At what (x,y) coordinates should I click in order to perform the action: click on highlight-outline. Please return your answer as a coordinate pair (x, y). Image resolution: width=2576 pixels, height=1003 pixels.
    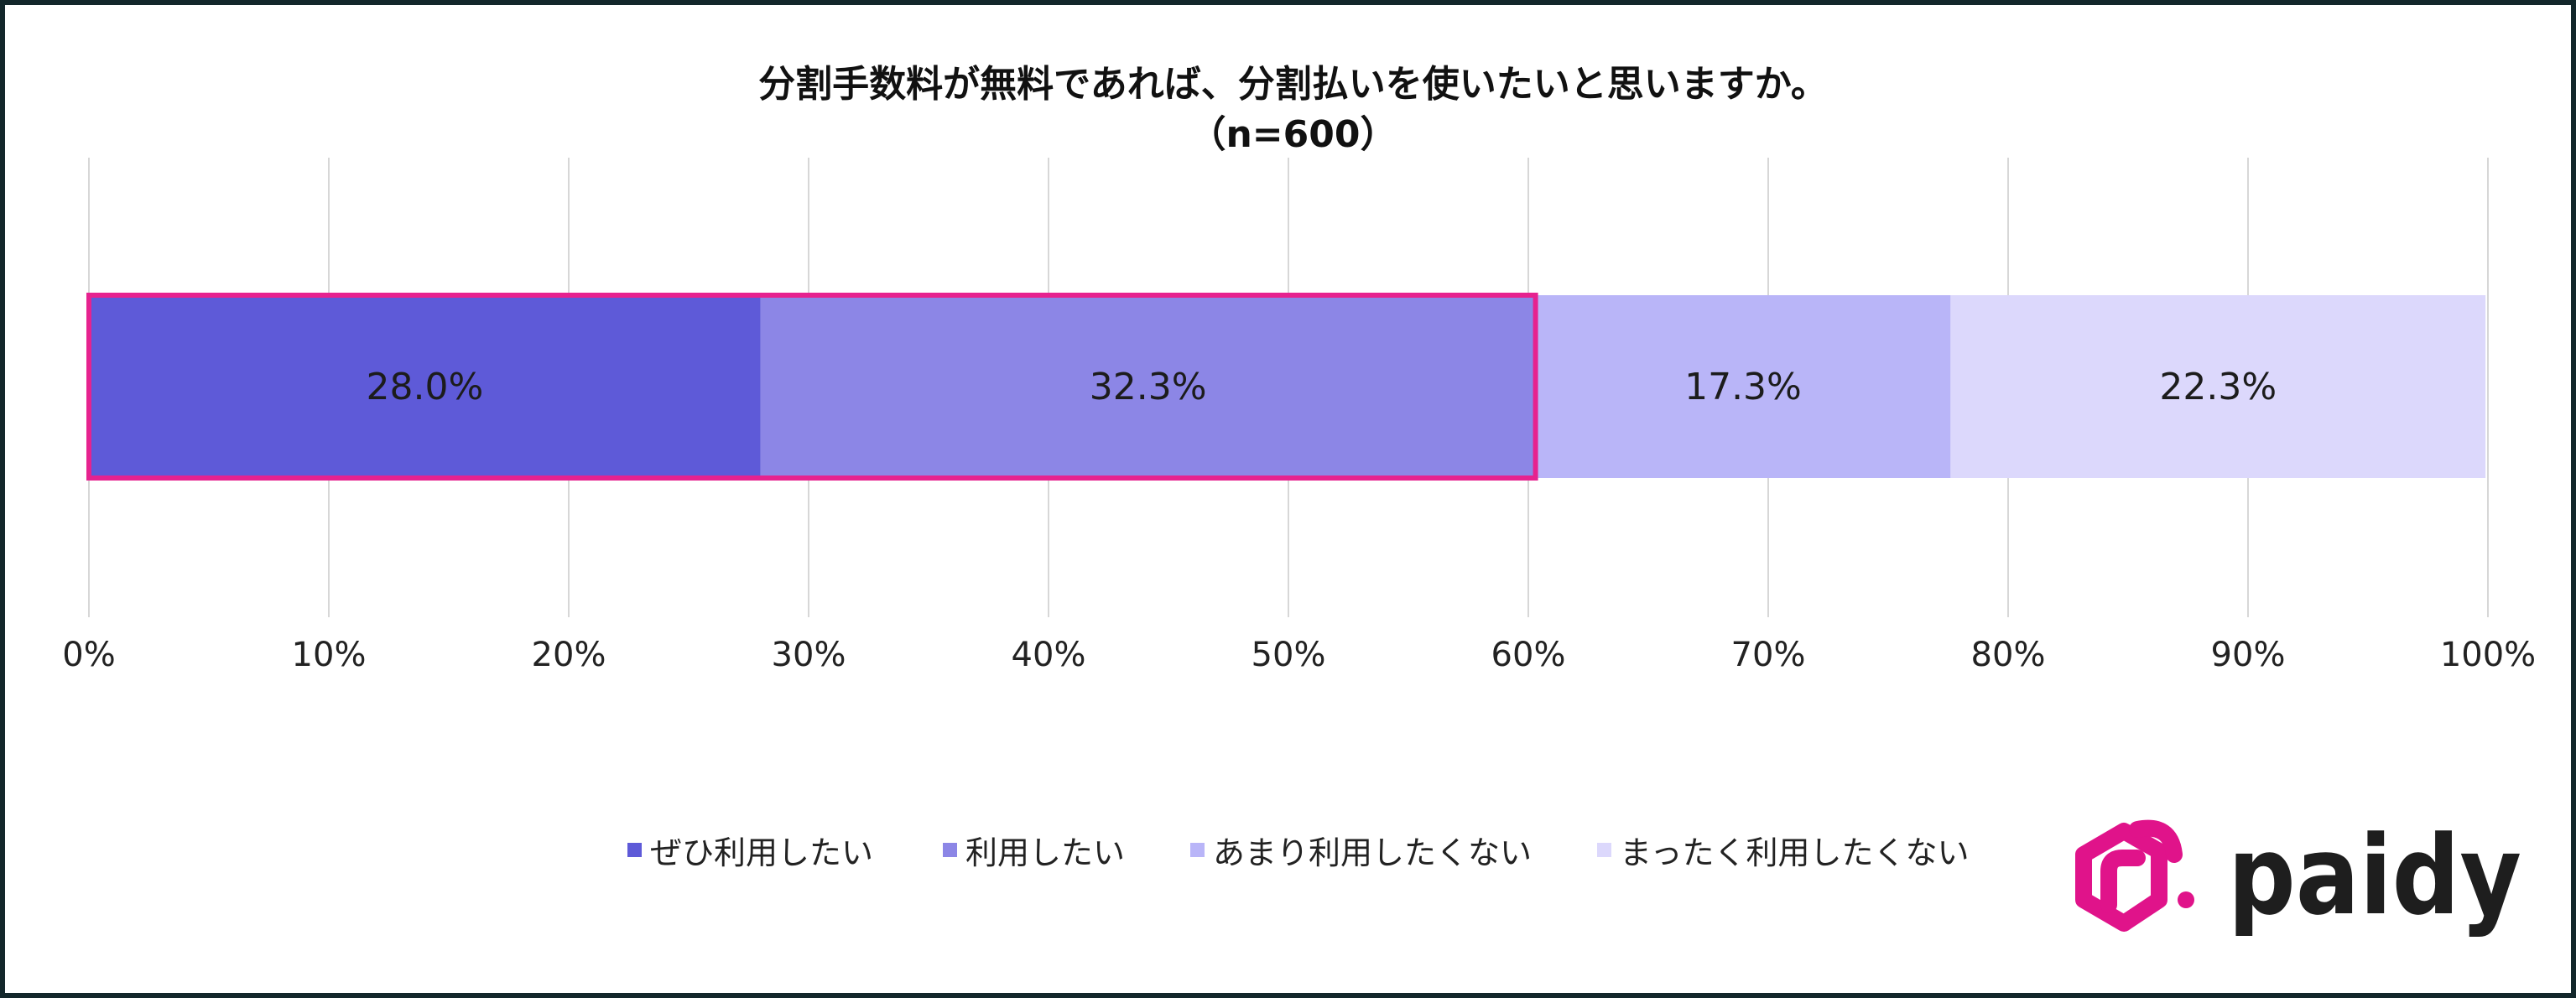
    Looking at the image, I should click on (812, 387).